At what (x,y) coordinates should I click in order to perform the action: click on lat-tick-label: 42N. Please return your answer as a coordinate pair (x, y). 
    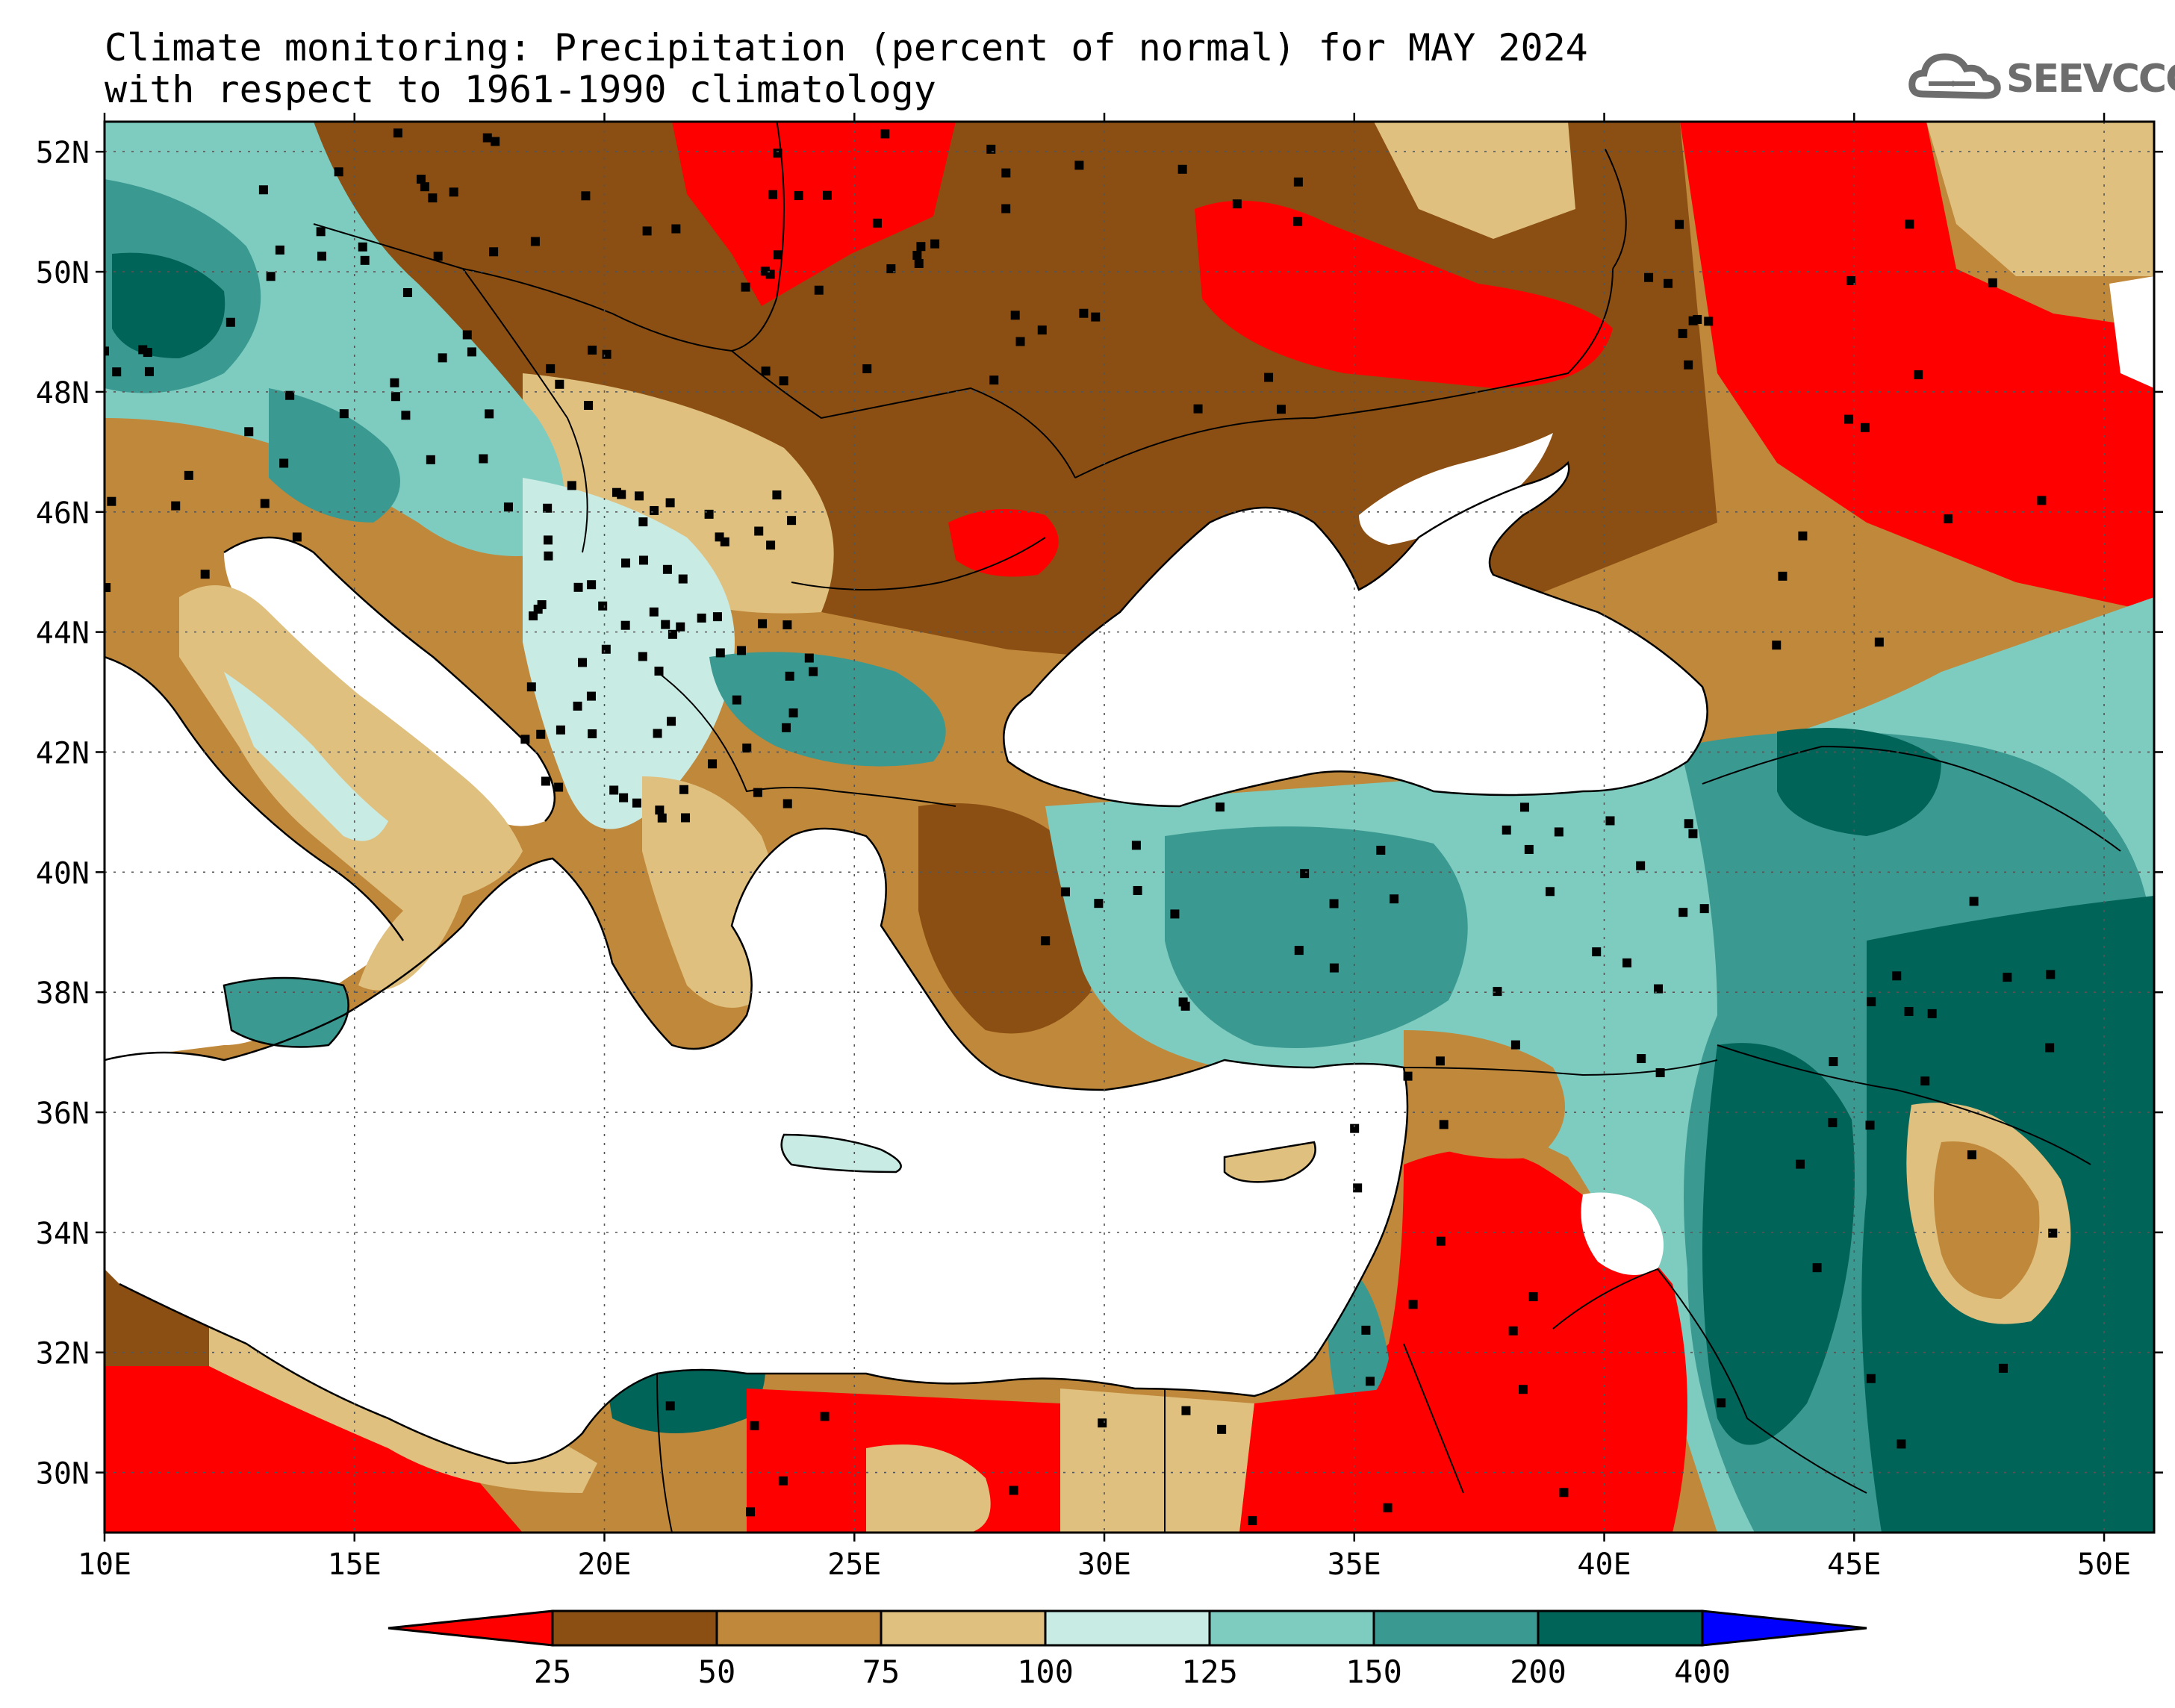
    Looking at the image, I should click on (63, 753).